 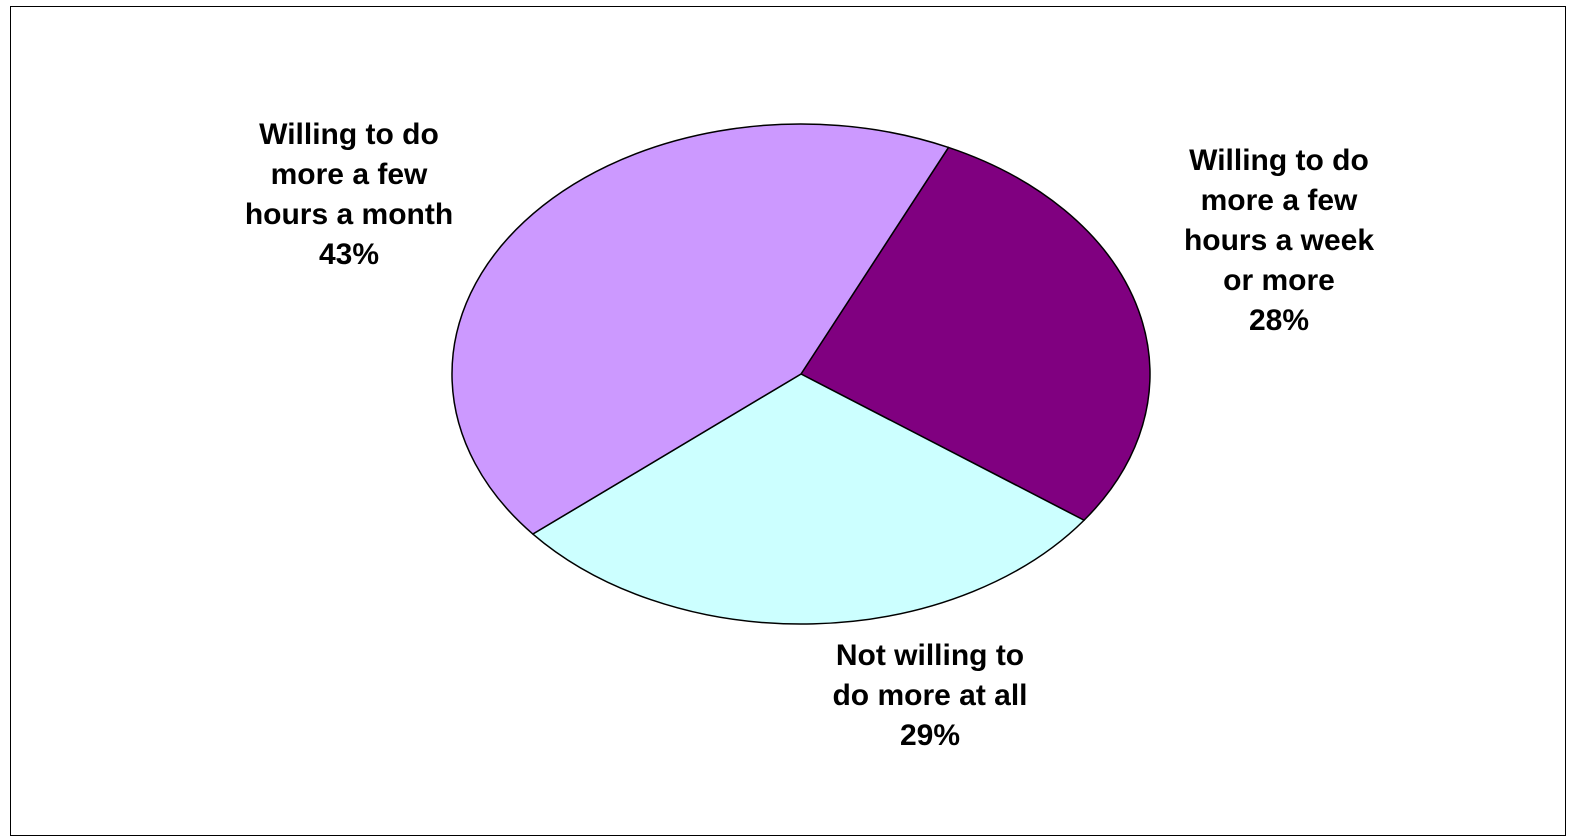 I want to click on slice-percent-label: 28%, so click(x=1279, y=320).